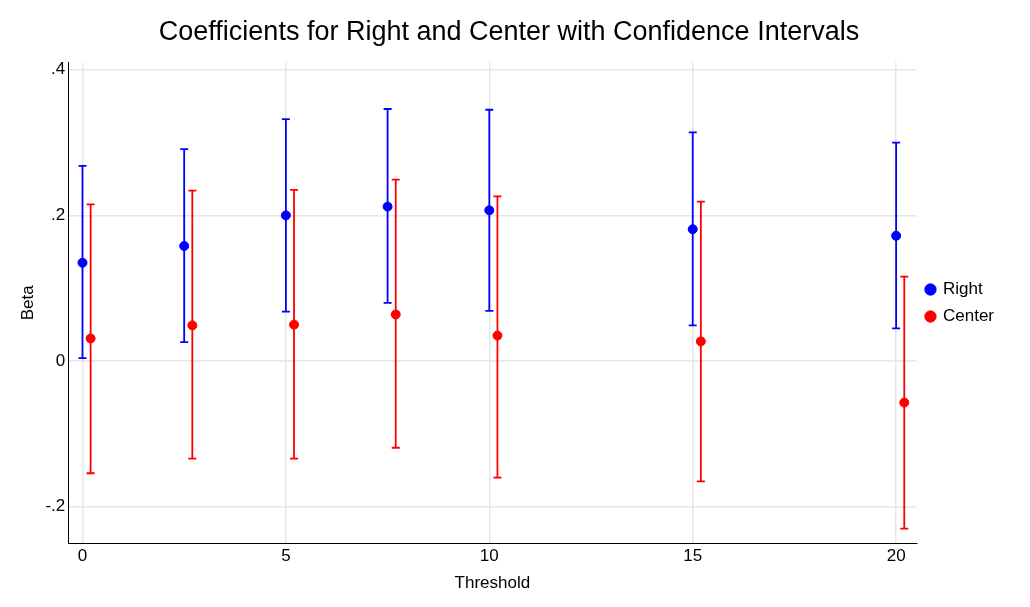  Describe the element at coordinates (962, 289) in the screenshot. I see `legend-label: Right` at that location.